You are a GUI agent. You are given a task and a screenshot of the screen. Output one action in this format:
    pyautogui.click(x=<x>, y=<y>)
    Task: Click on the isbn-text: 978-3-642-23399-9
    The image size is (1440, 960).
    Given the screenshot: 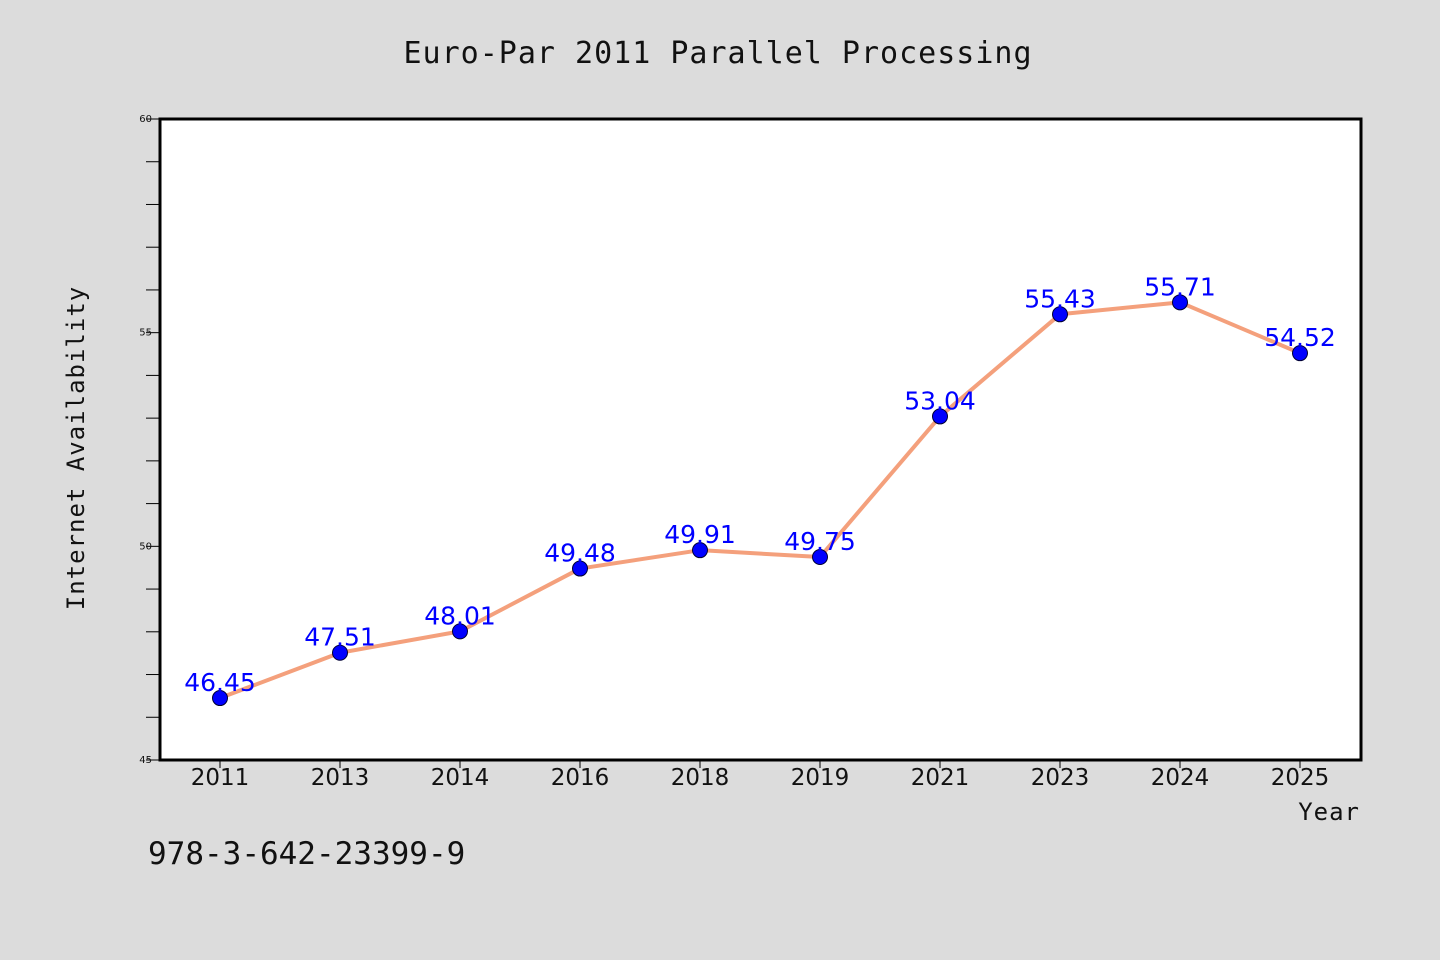 What is the action you would take?
    pyautogui.click(x=306, y=854)
    